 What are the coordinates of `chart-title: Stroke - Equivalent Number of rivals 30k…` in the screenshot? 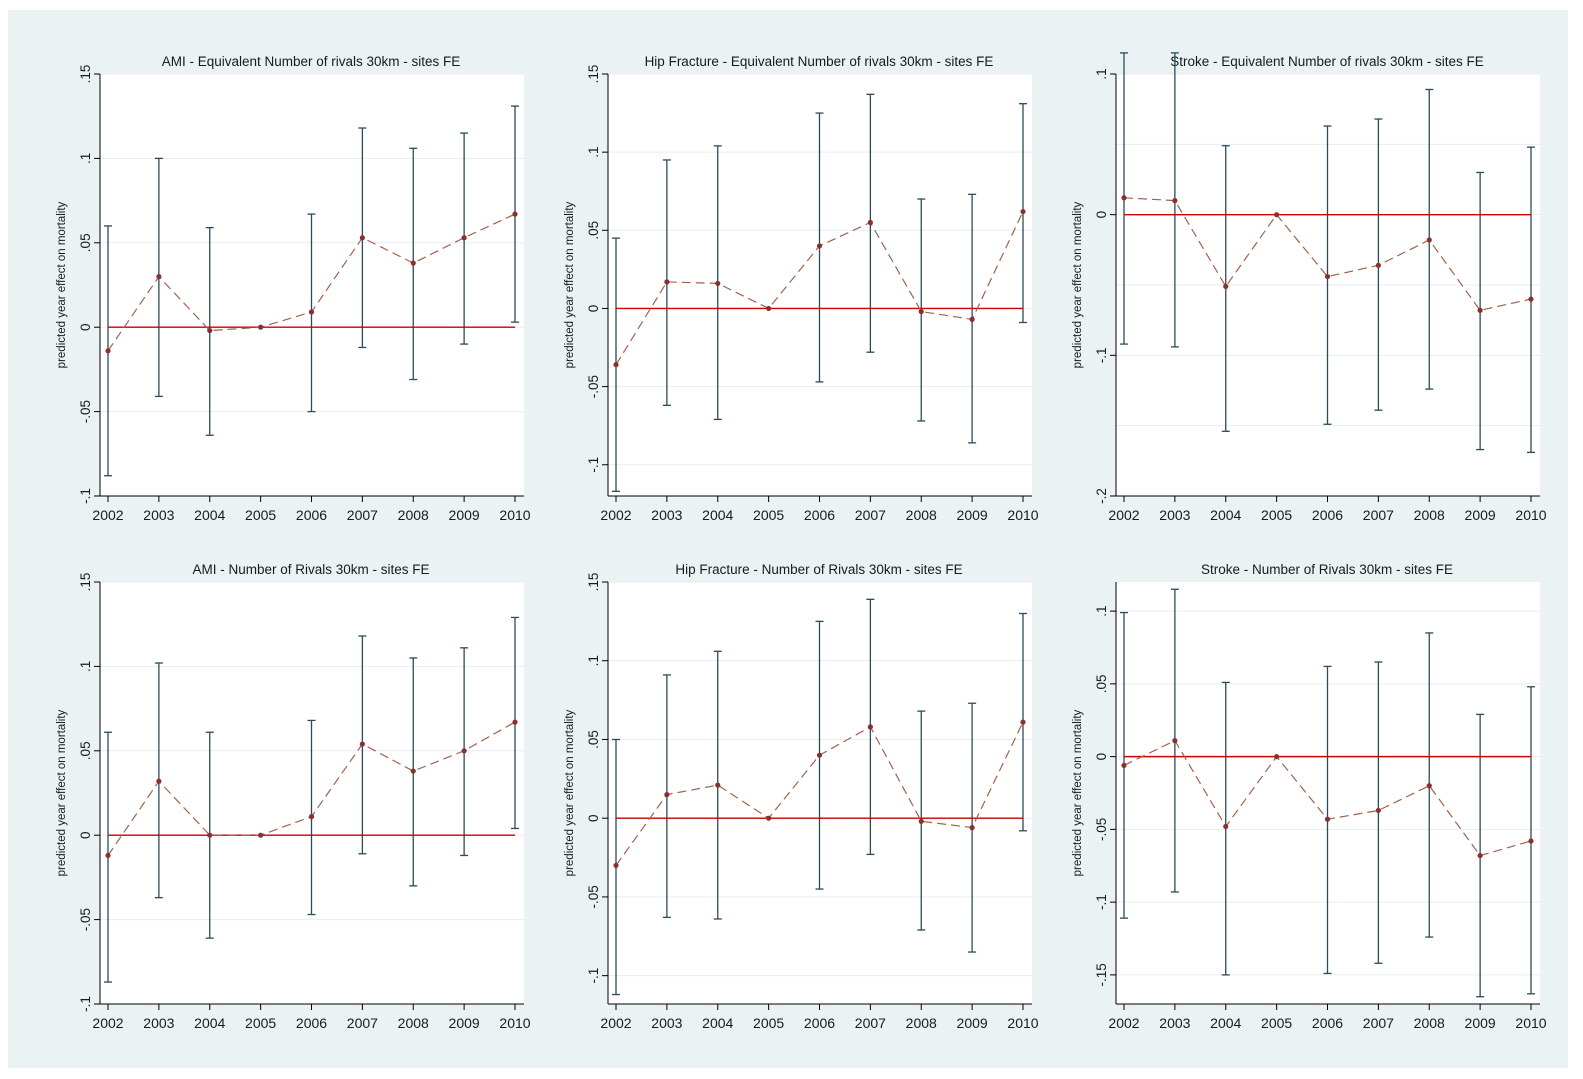 It's located at (1327, 61).